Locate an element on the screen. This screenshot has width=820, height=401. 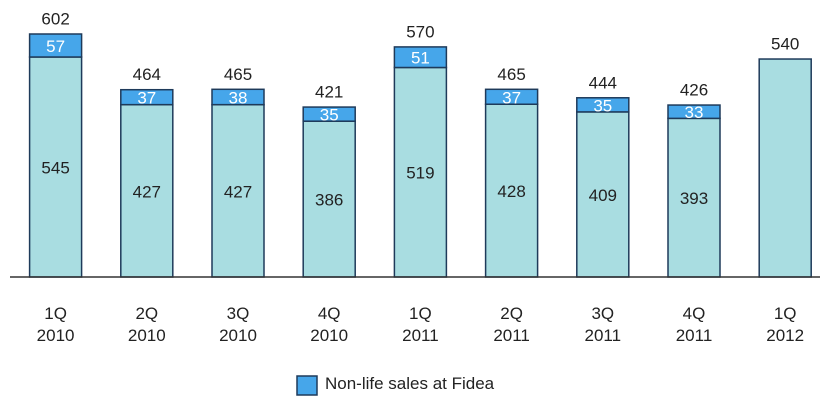
total-label: 444 is located at coordinates (603, 82).